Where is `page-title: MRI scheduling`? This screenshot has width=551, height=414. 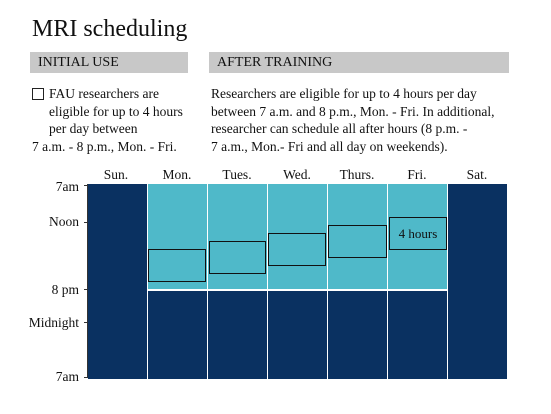 page-title: MRI scheduling is located at coordinates (110, 29).